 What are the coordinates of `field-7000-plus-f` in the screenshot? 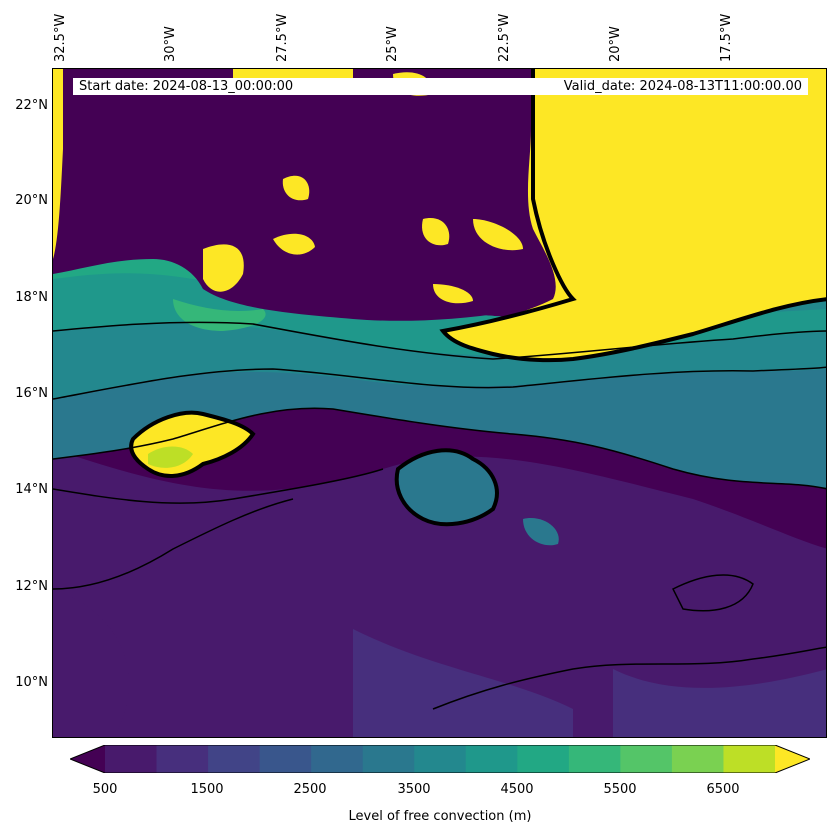 It's located at (453, 294).